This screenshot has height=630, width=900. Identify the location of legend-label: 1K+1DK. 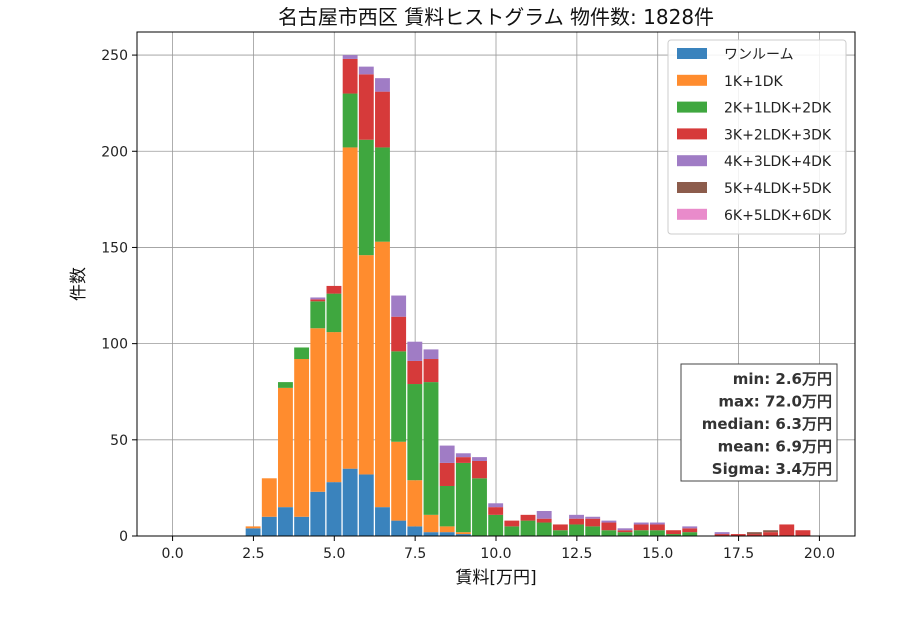
(754, 82).